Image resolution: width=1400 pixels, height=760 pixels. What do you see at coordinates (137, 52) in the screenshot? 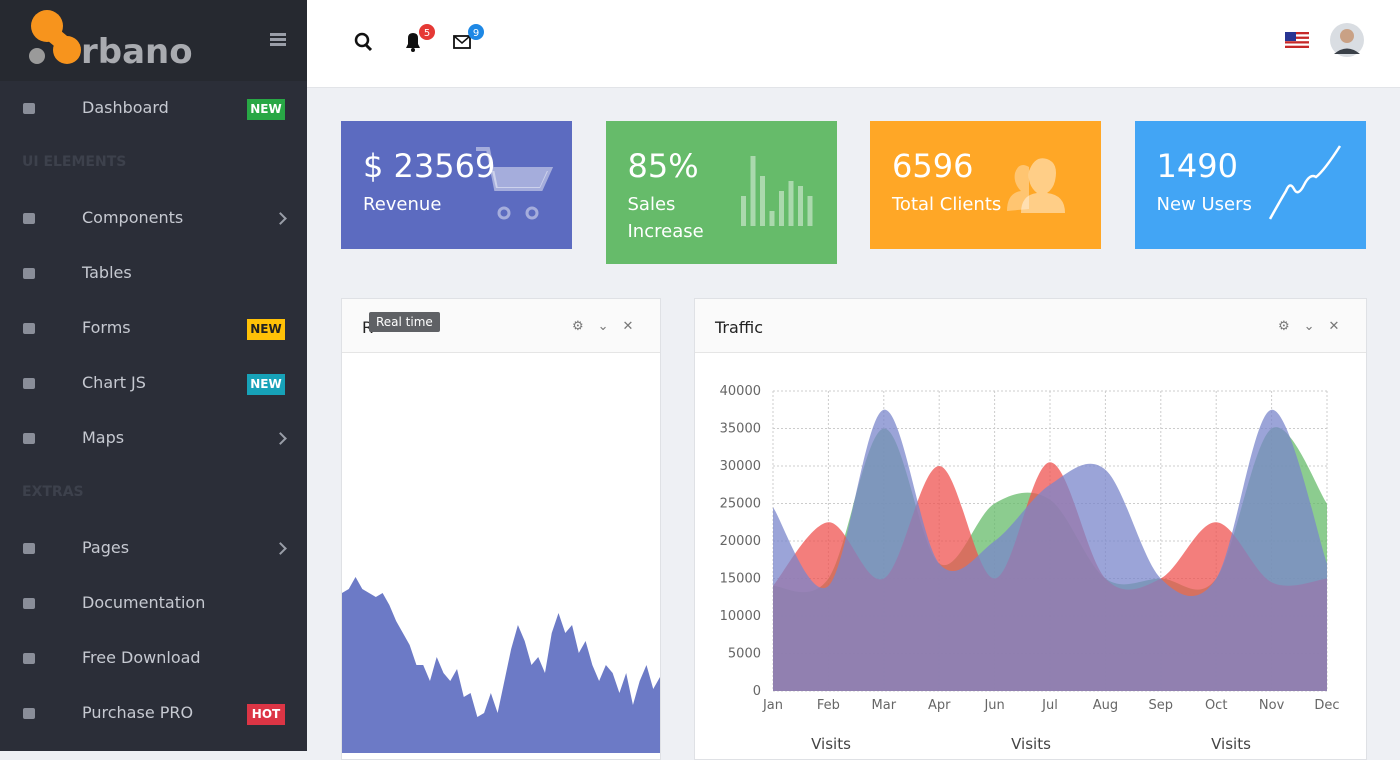
I see `logo-text: rbano` at bounding box center [137, 52].